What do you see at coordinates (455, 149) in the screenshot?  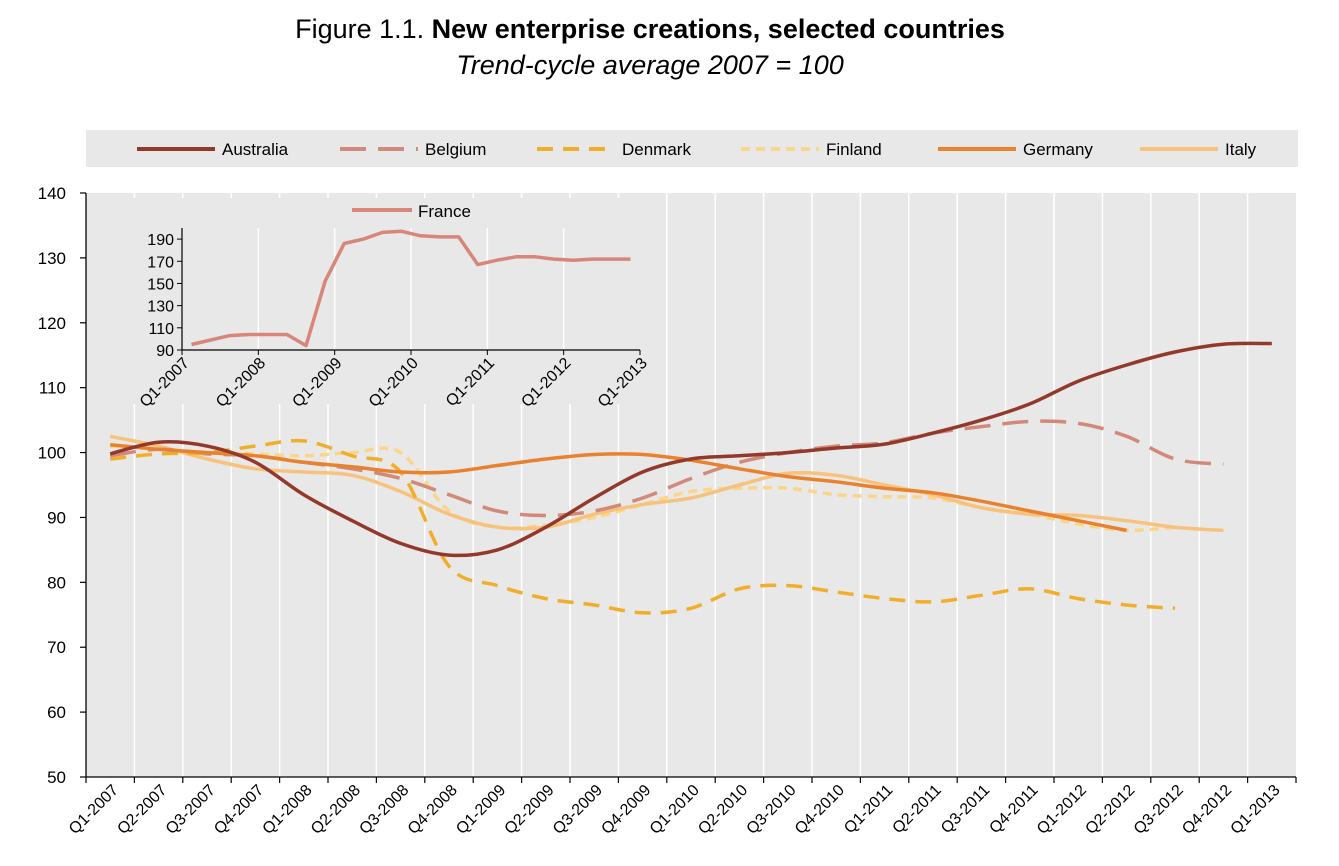 I see `legend-label: Belgium` at bounding box center [455, 149].